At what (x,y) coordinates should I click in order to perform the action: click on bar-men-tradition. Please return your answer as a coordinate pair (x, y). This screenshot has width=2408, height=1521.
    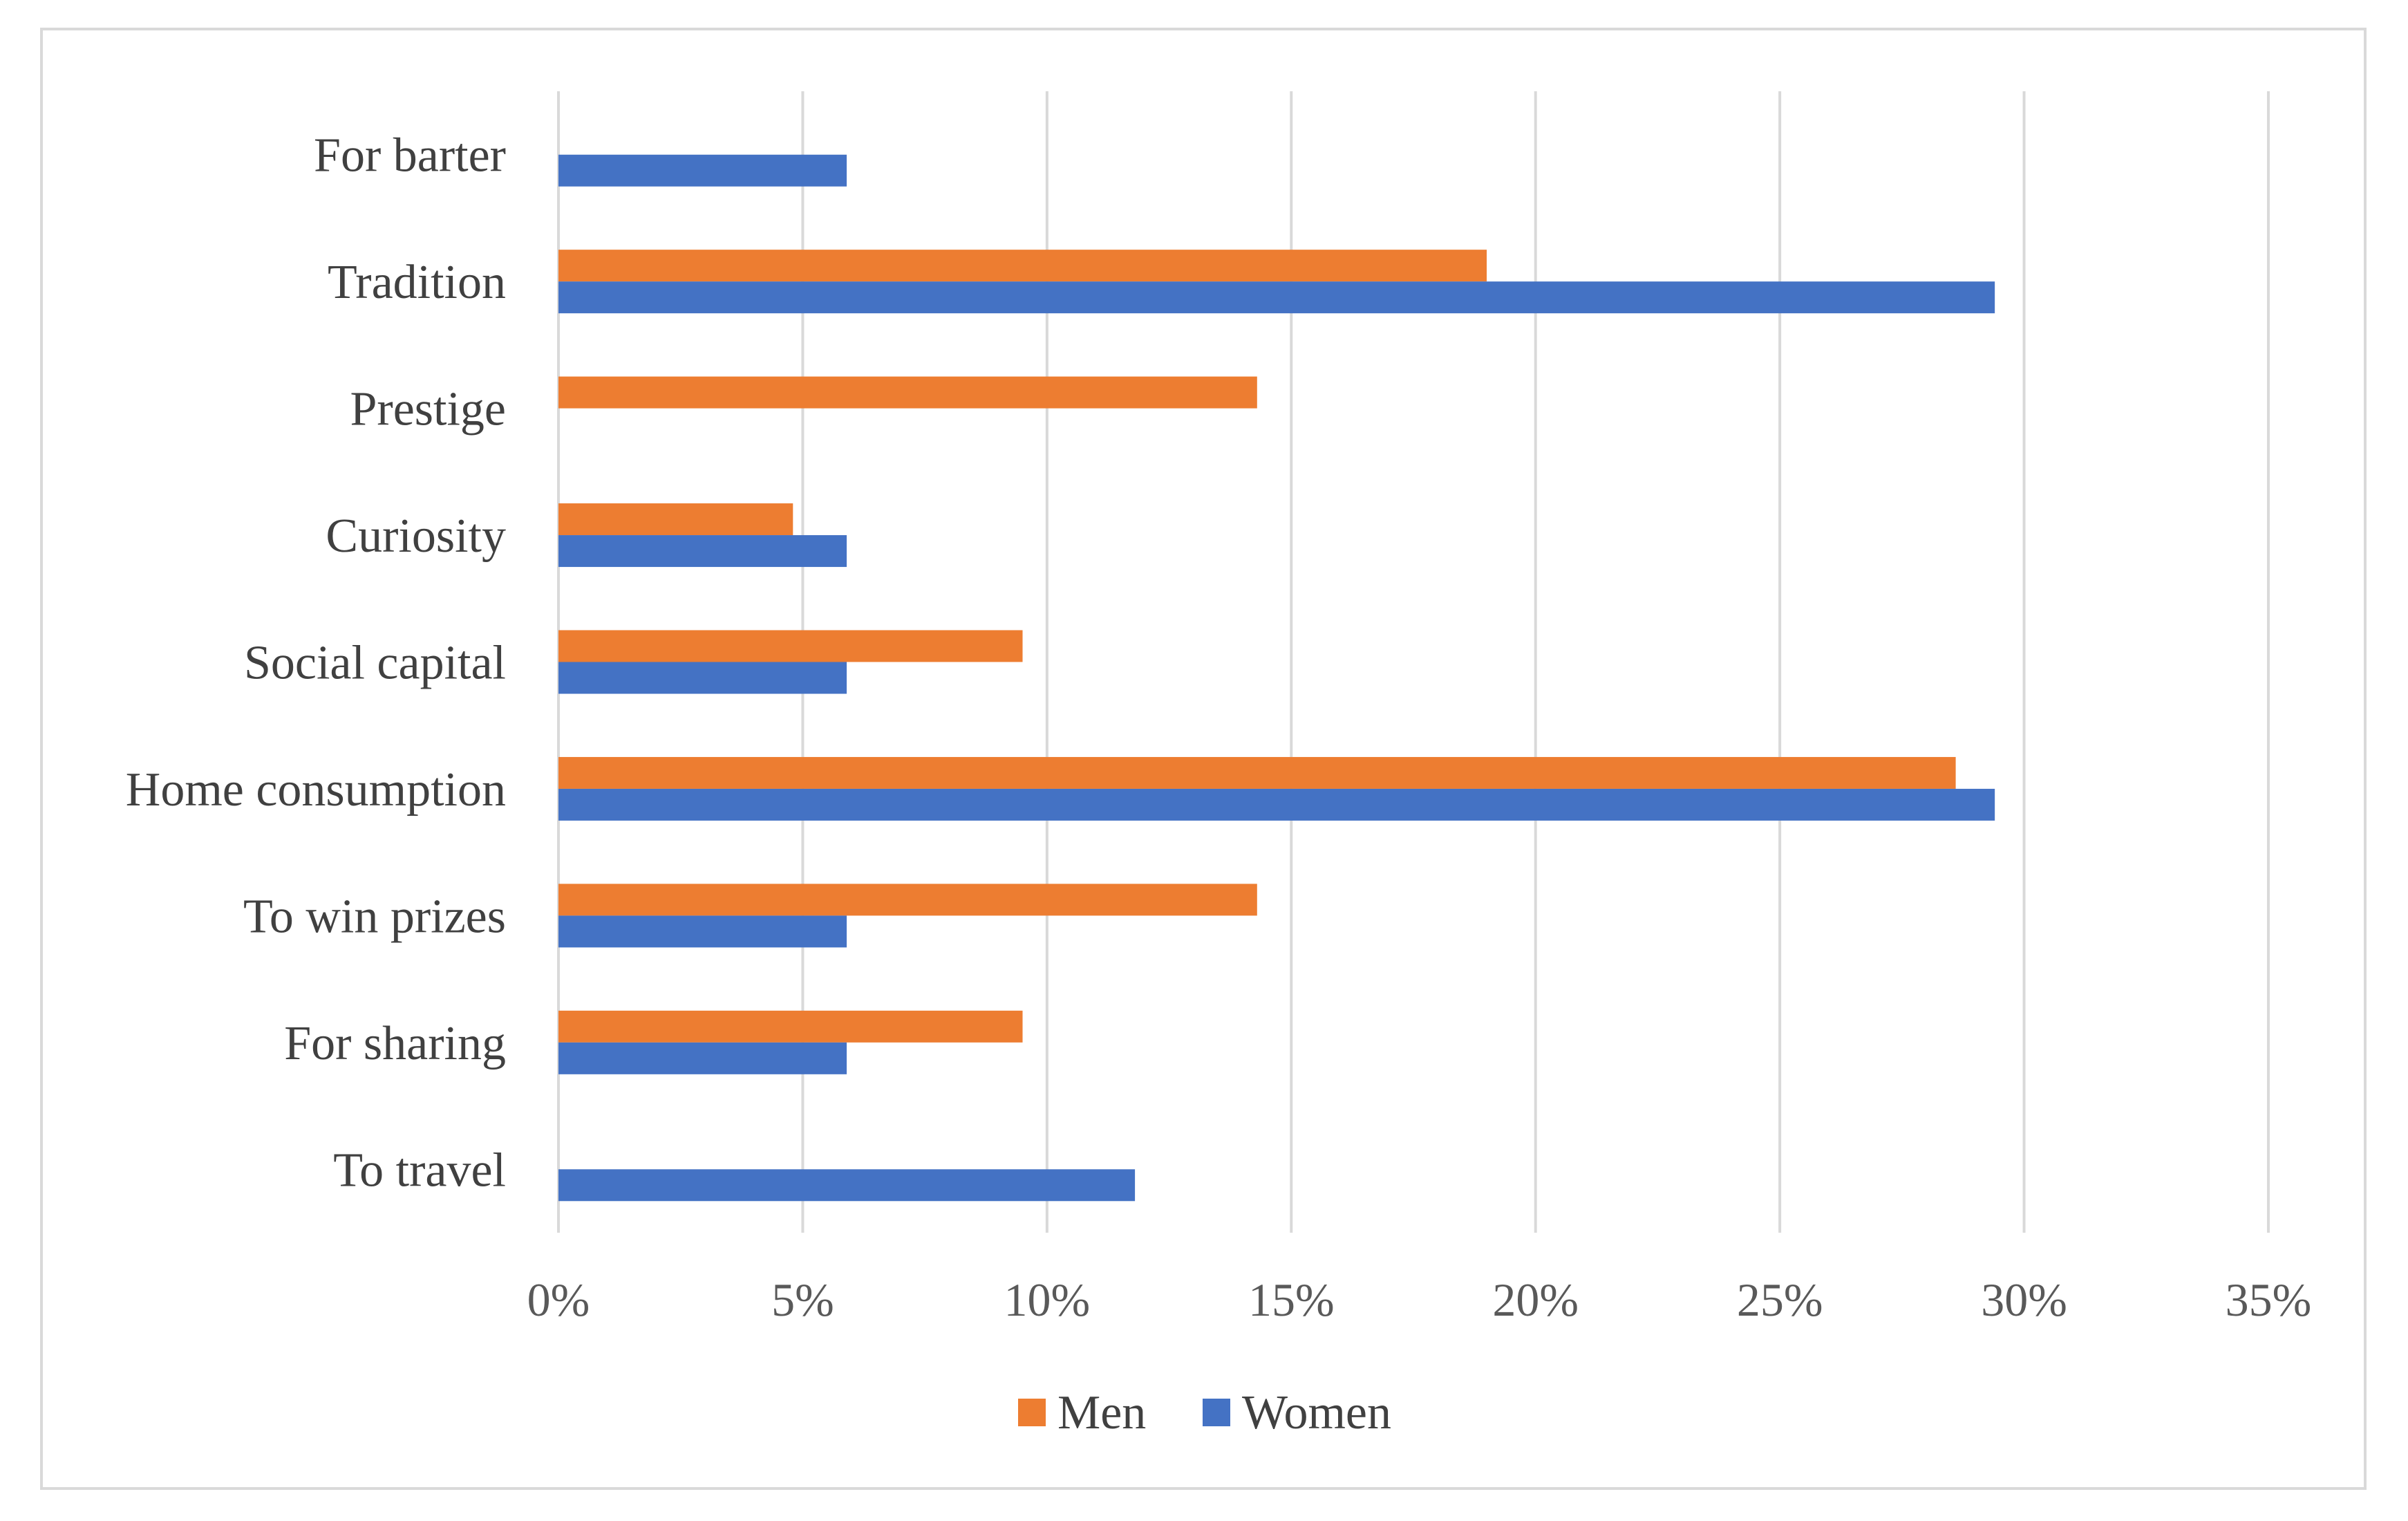
    Looking at the image, I should click on (1023, 266).